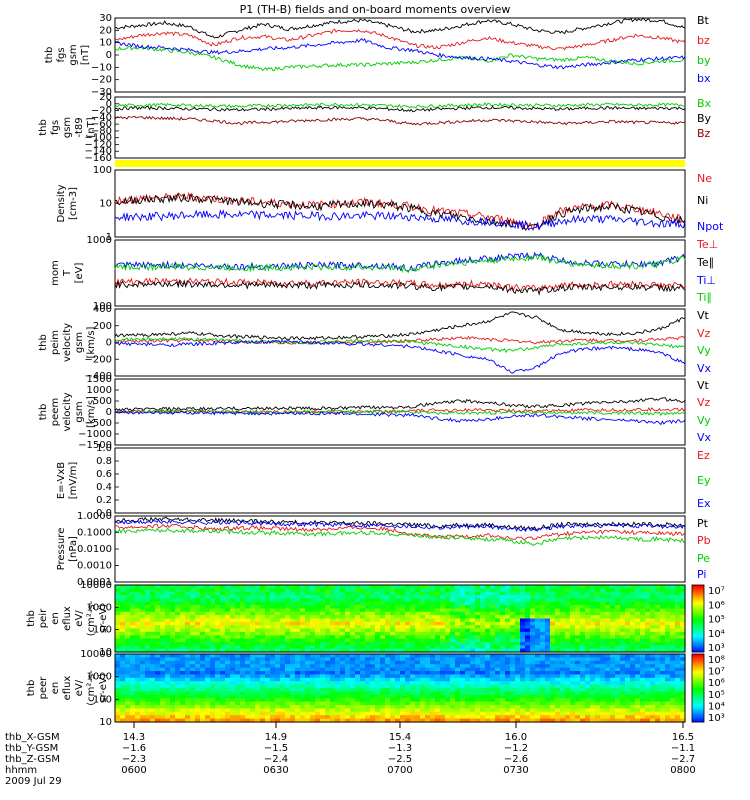  I want to click on y-tick-label: −400, so click(98, 376).